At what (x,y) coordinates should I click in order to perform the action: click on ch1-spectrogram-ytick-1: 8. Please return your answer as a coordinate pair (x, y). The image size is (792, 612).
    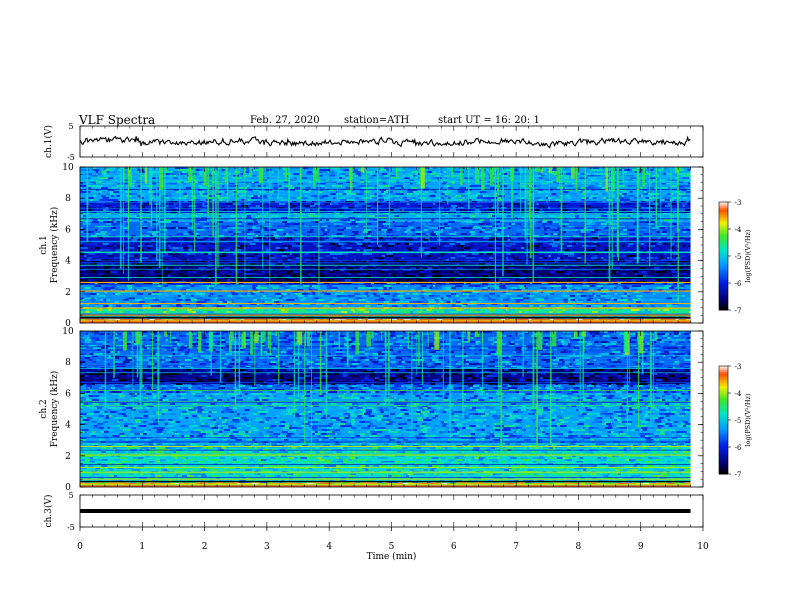
    Looking at the image, I should click on (68, 199).